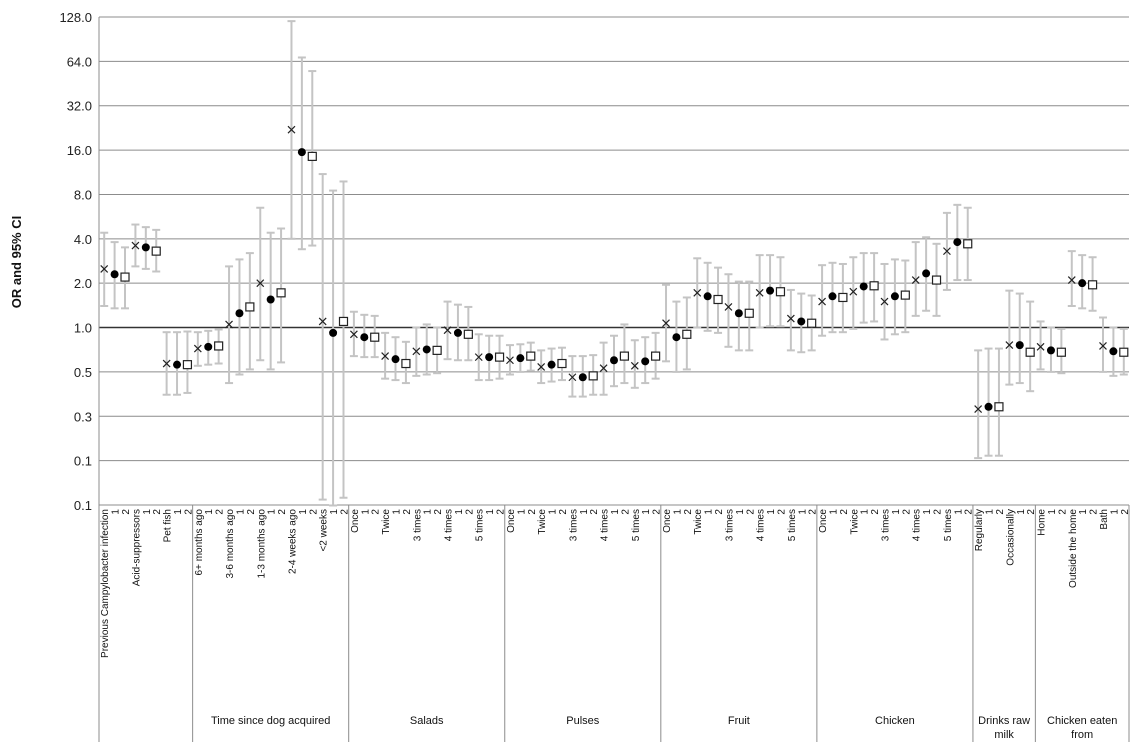  Describe the element at coordinates (83, 239) in the screenshot. I see `y-tick-label: 4.0` at that location.